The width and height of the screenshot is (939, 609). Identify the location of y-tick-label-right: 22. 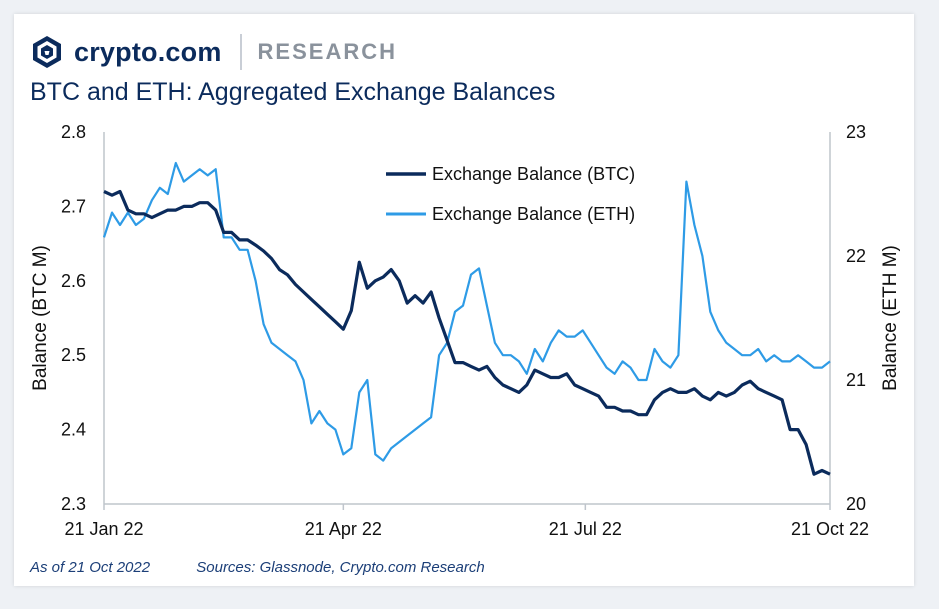
(856, 256).